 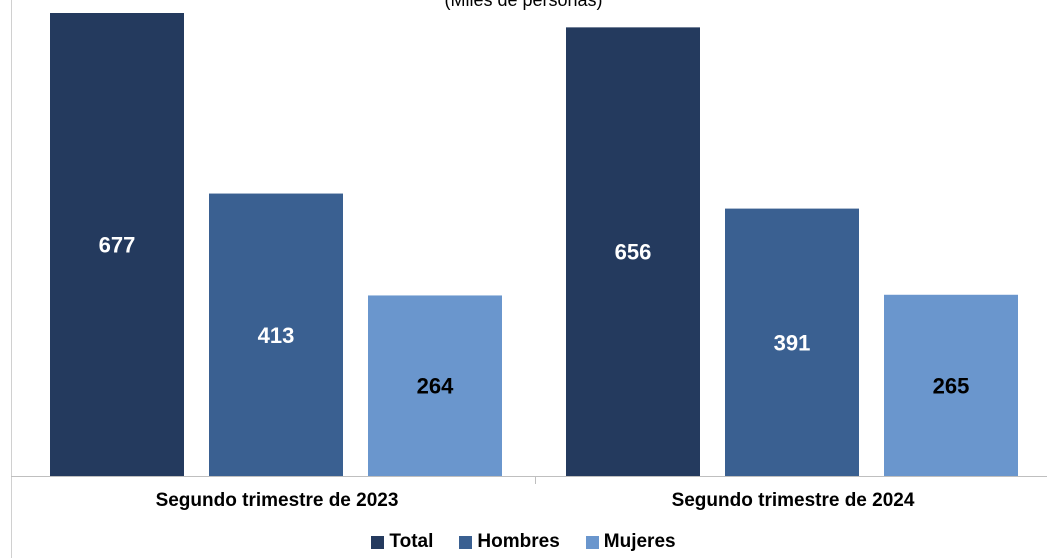 I want to click on data-label-hombres-1: 413, so click(x=276, y=335).